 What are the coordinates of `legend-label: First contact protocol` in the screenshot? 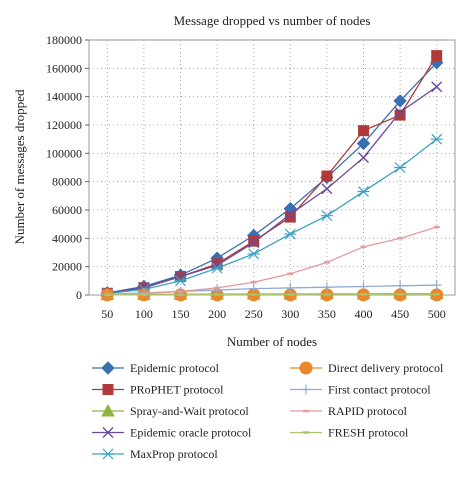 It's located at (379, 390).